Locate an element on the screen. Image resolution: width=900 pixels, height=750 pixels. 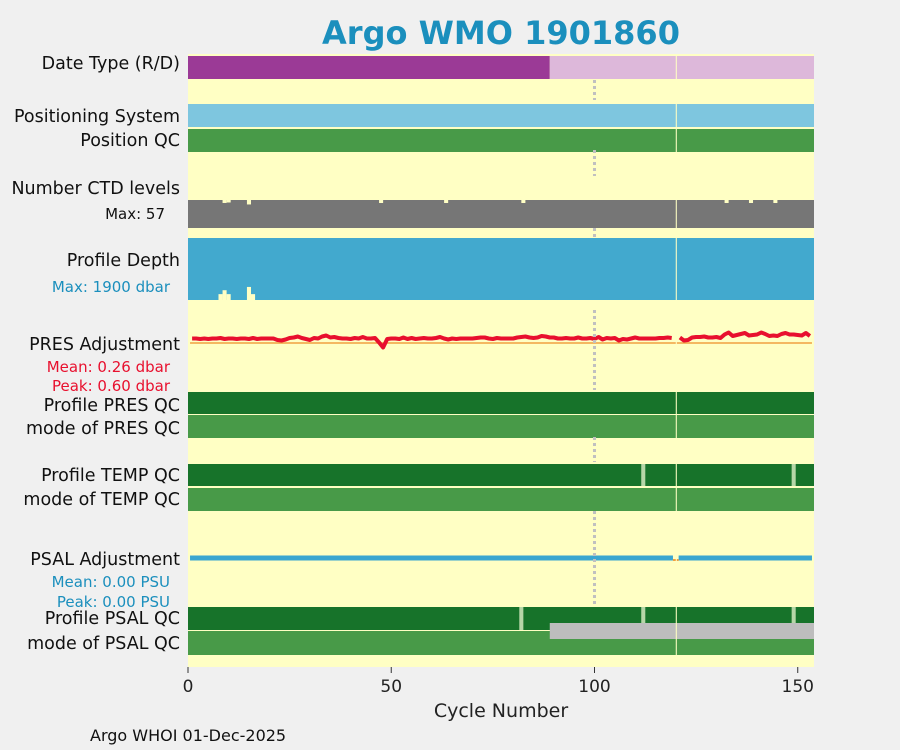
mode-temp-qc-bar is located at coordinates (501, 499).